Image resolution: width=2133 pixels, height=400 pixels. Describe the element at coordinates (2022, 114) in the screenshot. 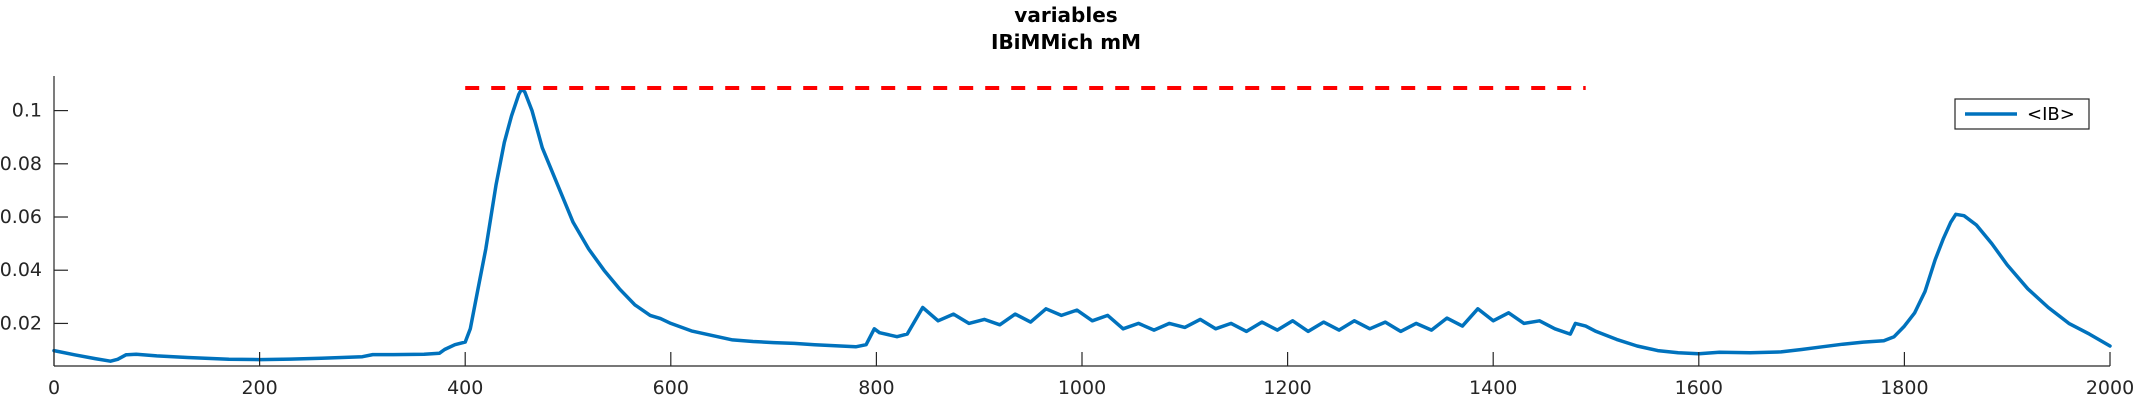

I see `legend: <IB>` at that location.